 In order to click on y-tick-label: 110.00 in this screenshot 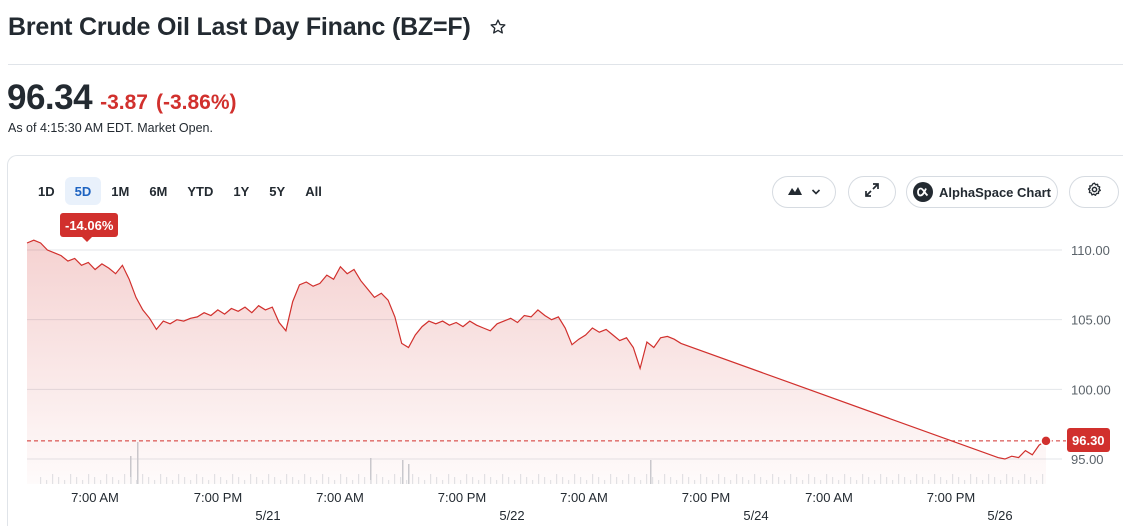, I will do `click(1090, 250)`.